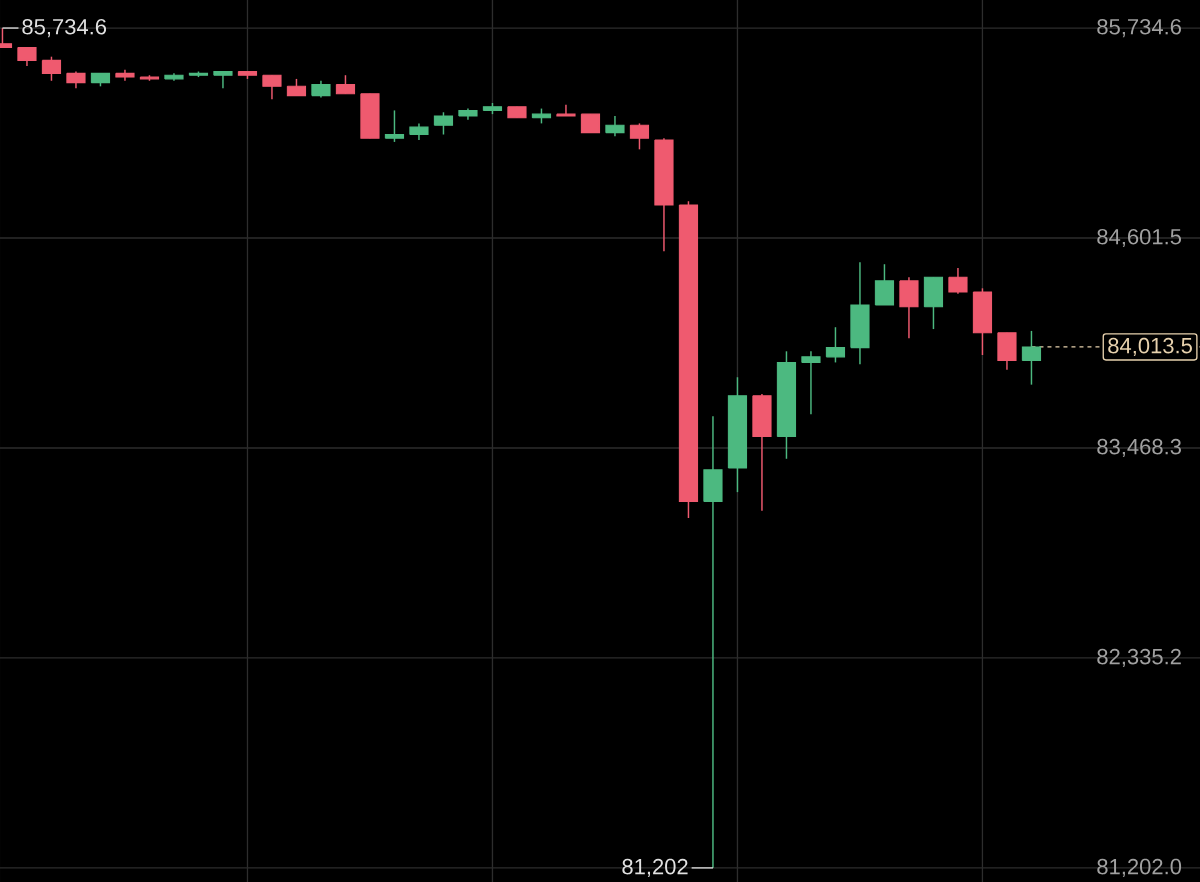 Image resolution: width=1200 pixels, height=882 pixels. I want to click on y-tick-label: 85,734.6, so click(1139, 28).